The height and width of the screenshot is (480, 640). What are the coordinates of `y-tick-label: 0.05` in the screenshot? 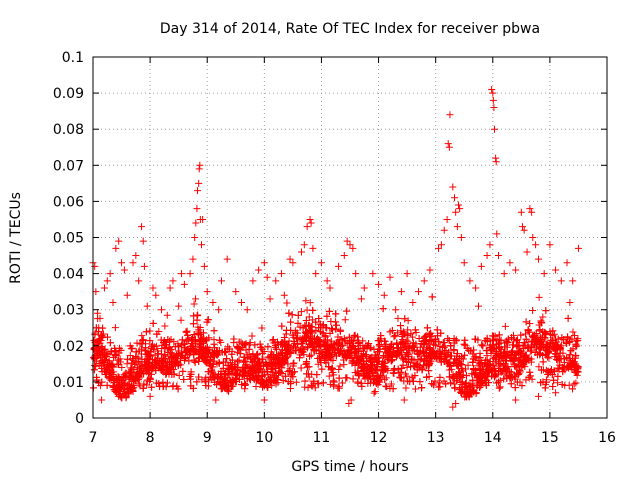 It's located at (68, 239).